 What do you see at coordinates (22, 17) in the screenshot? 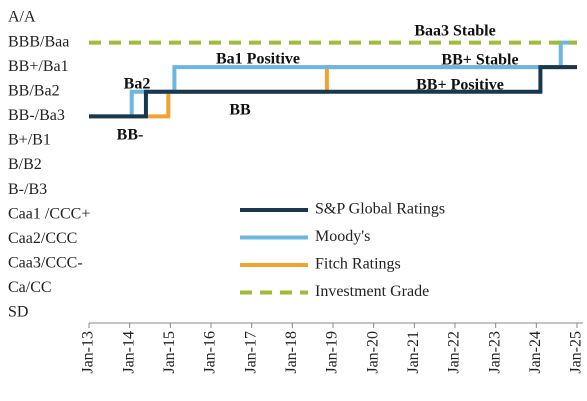
I see `y-tick-label: A/A` at bounding box center [22, 17].